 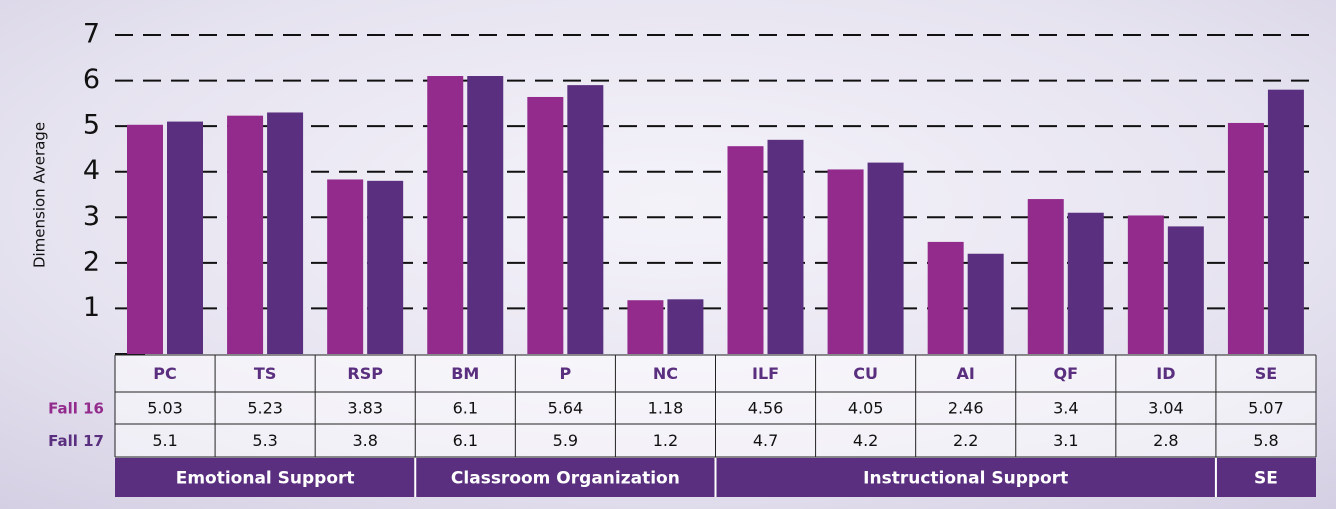 I want to click on category-label: ID, so click(x=1165, y=373).